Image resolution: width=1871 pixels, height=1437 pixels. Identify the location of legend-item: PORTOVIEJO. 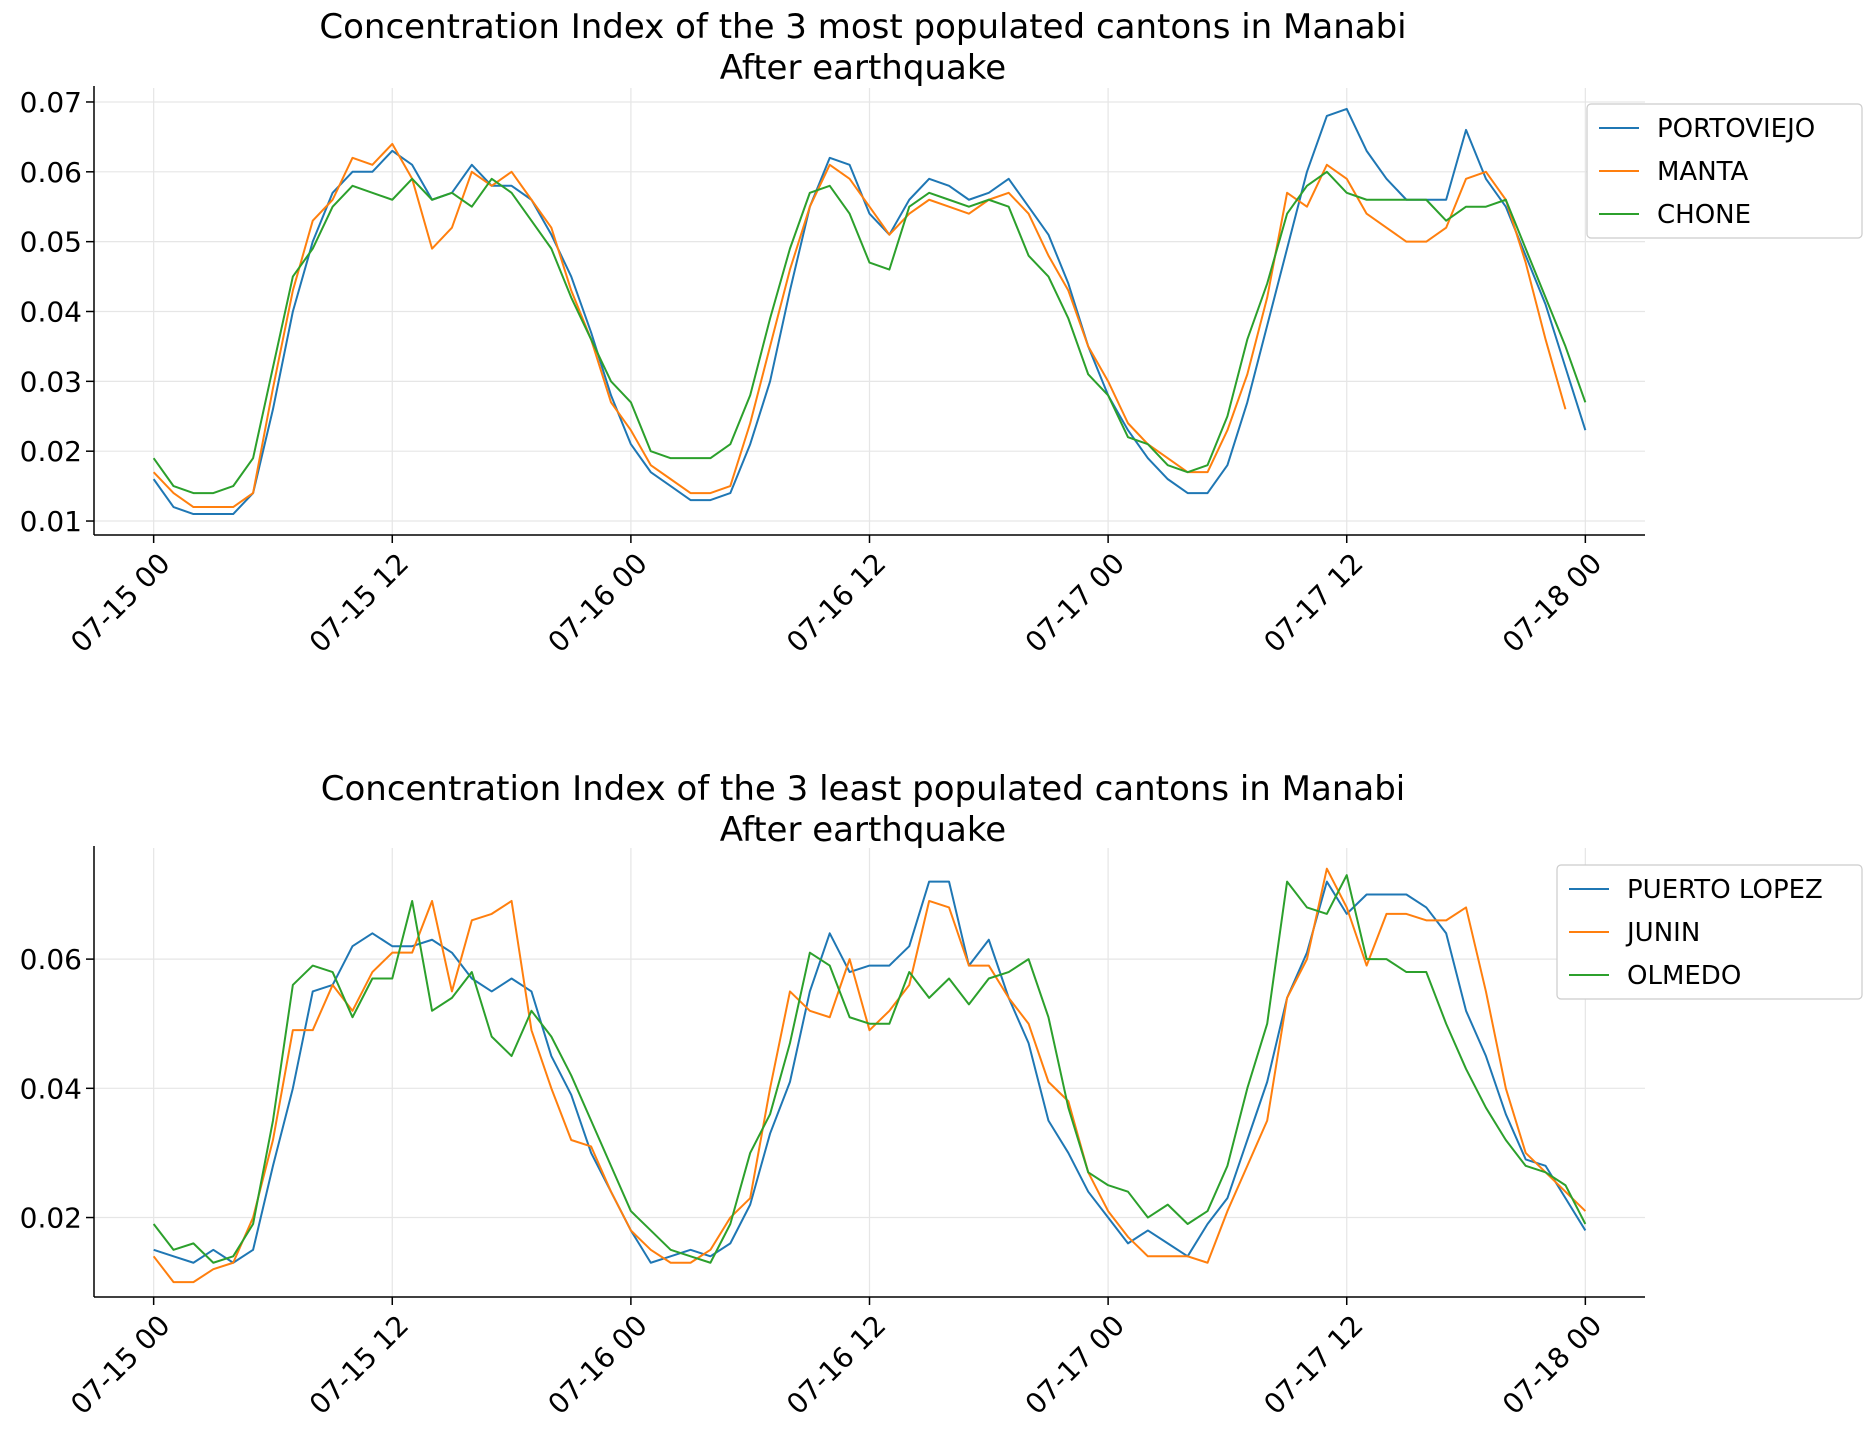
(1707, 129).